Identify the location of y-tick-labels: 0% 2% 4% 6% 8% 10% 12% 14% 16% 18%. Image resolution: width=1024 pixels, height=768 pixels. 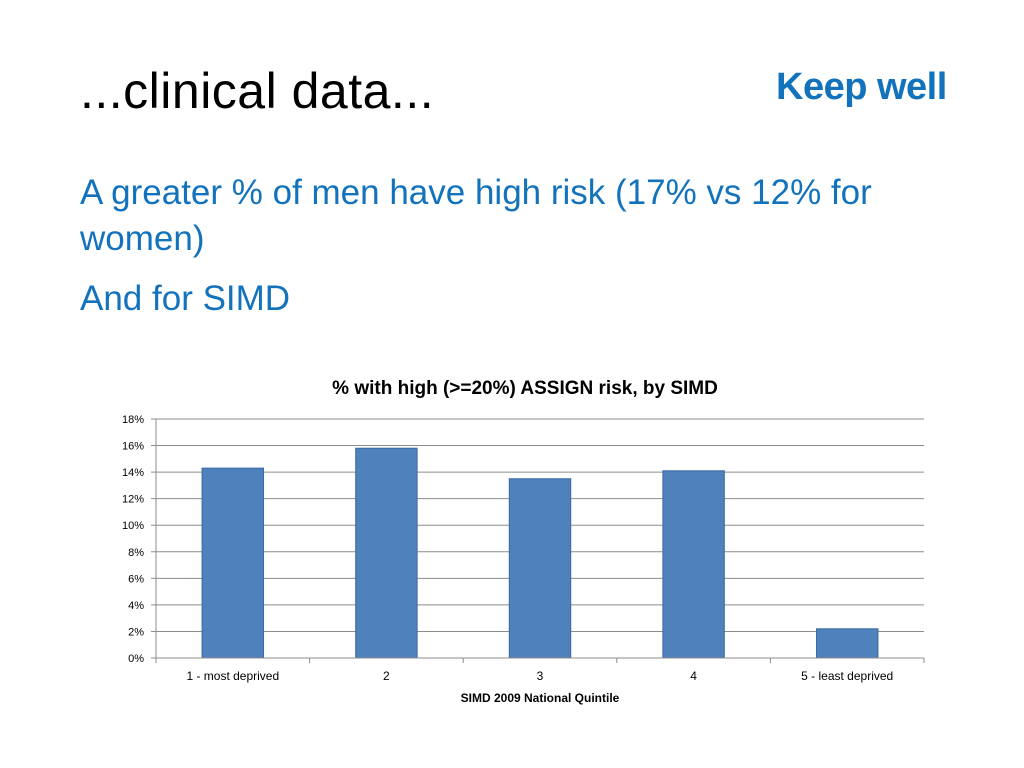
(133, 539).